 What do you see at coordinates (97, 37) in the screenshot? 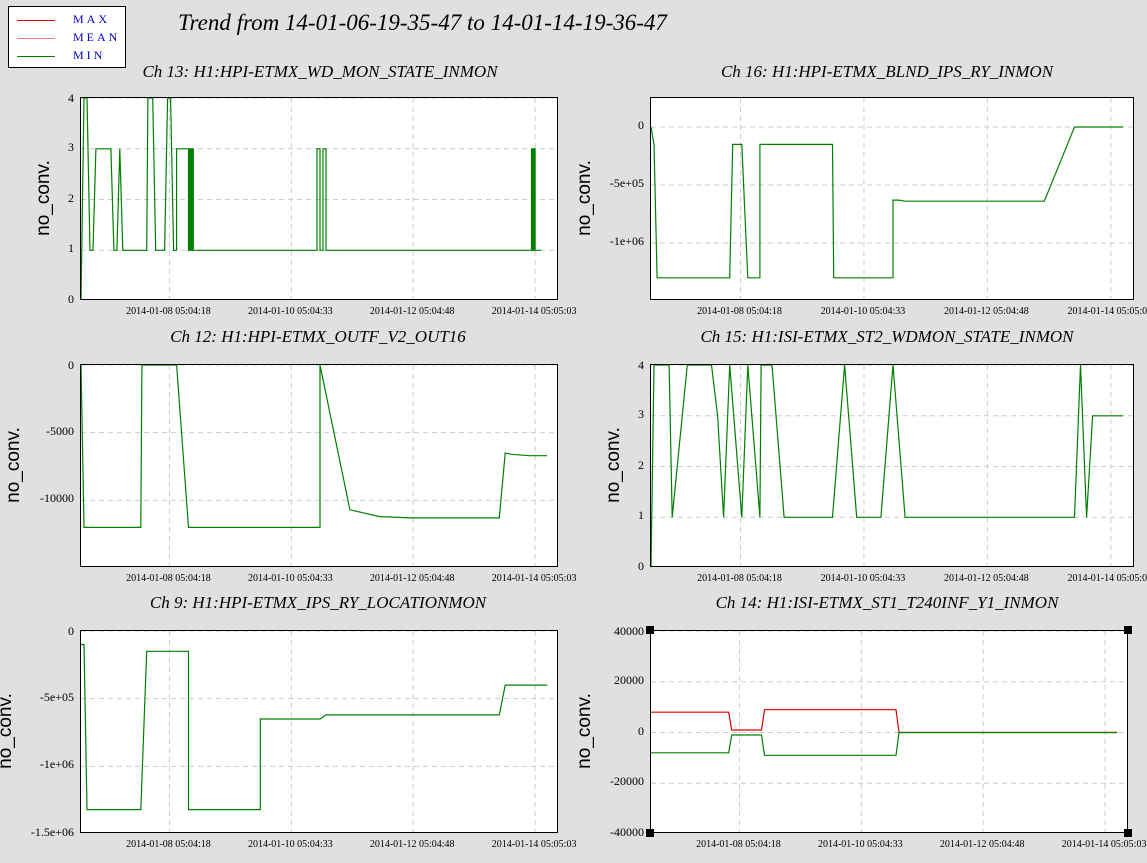
I see `legend-label: MEAN` at bounding box center [97, 37].